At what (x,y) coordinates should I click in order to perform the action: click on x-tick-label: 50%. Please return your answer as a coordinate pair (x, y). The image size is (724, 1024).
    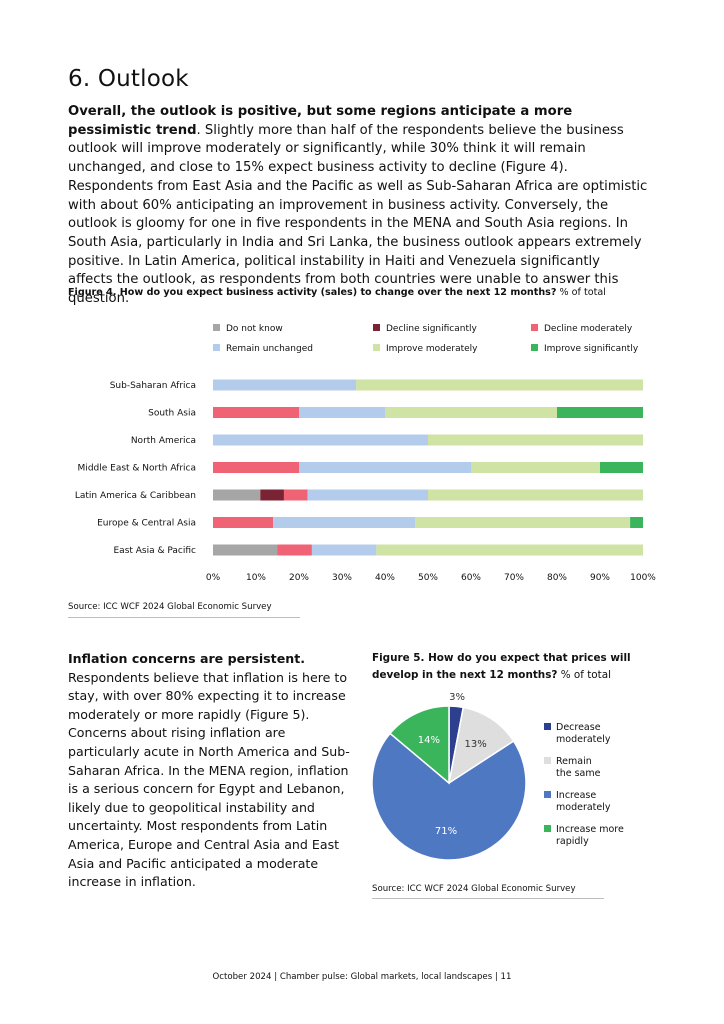
    Looking at the image, I should click on (428, 578).